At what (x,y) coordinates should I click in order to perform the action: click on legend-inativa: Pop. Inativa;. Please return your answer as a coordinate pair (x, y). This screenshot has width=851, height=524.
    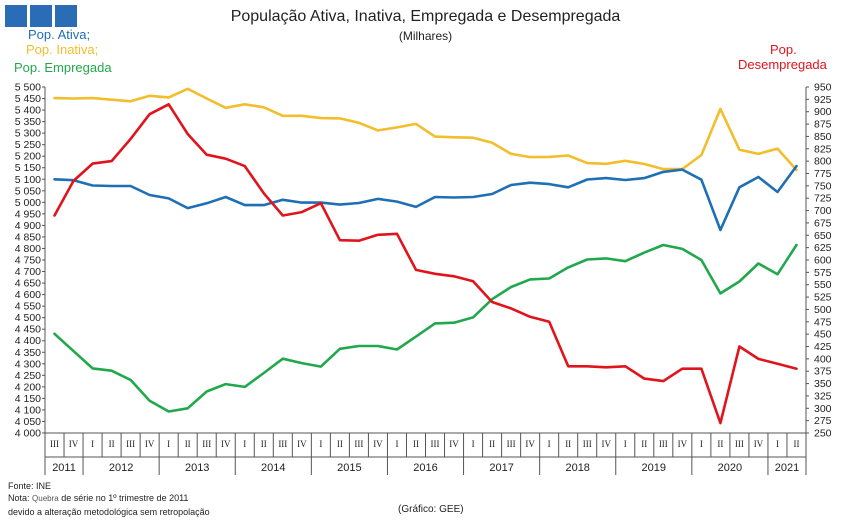
    Looking at the image, I should click on (62, 49).